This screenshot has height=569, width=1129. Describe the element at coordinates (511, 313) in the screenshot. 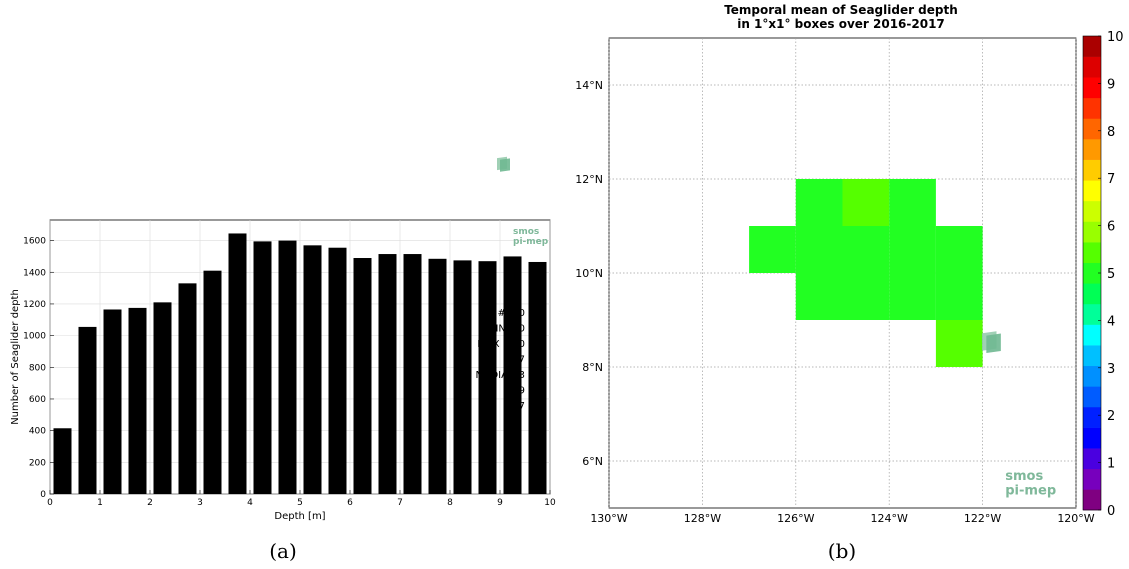

I see `histogram-stats-line: # 7 0` at that location.